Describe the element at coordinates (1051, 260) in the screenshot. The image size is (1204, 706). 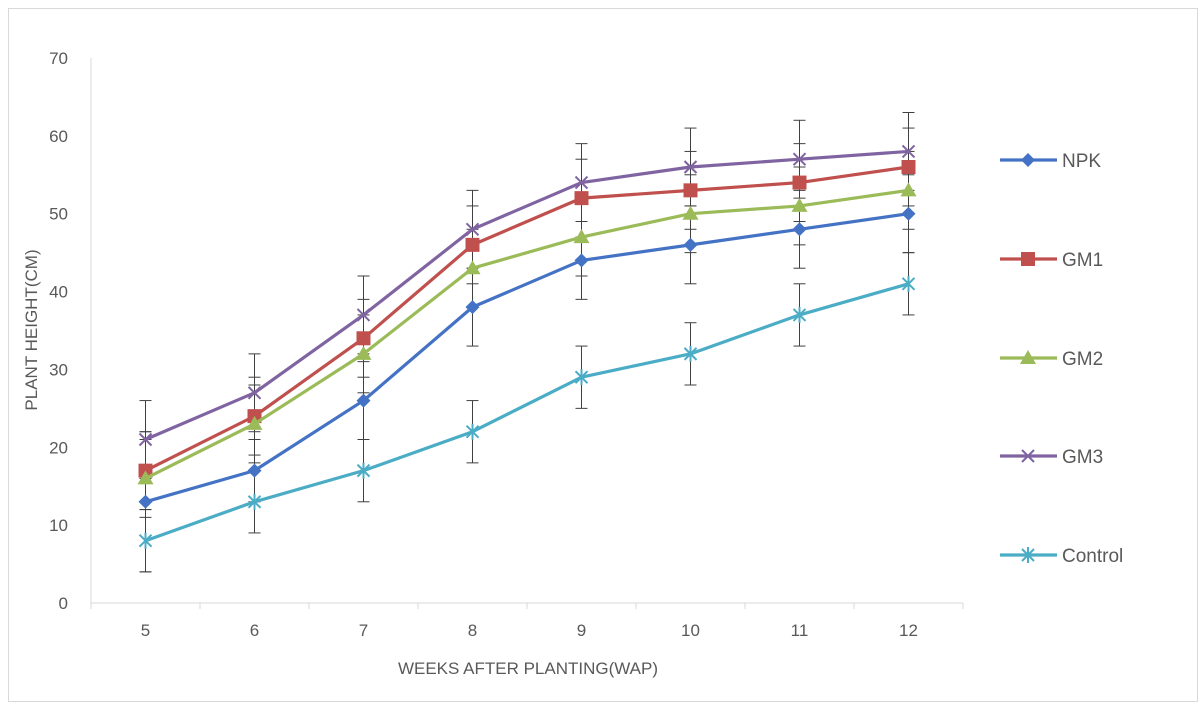
I see `legend-item-gm1: GM1` at that location.